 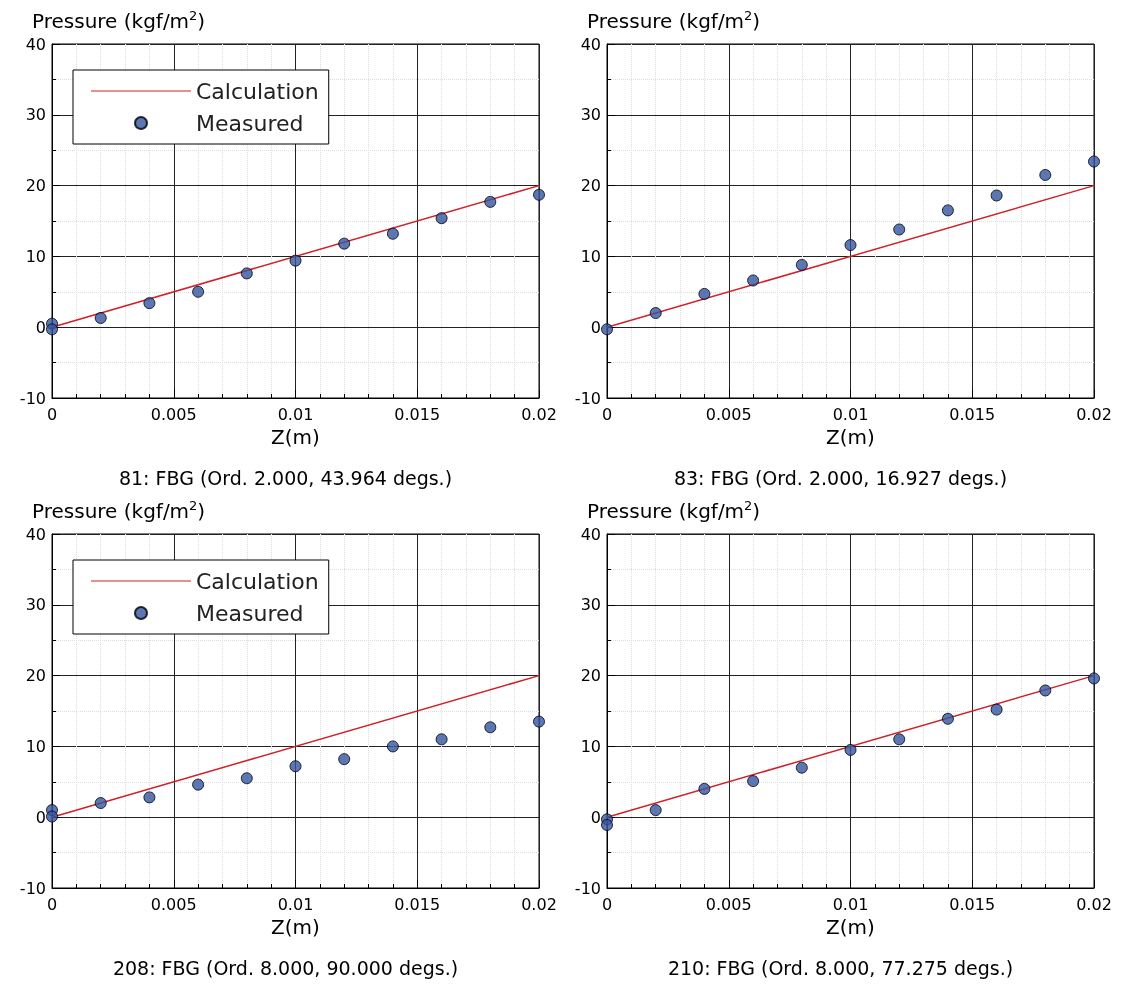 What do you see at coordinates (840, 967) in the screenshot?
I see `text: 210: FBG (Ord. 8.000, 77.275 degs.)` at bounding box center [840, 967].